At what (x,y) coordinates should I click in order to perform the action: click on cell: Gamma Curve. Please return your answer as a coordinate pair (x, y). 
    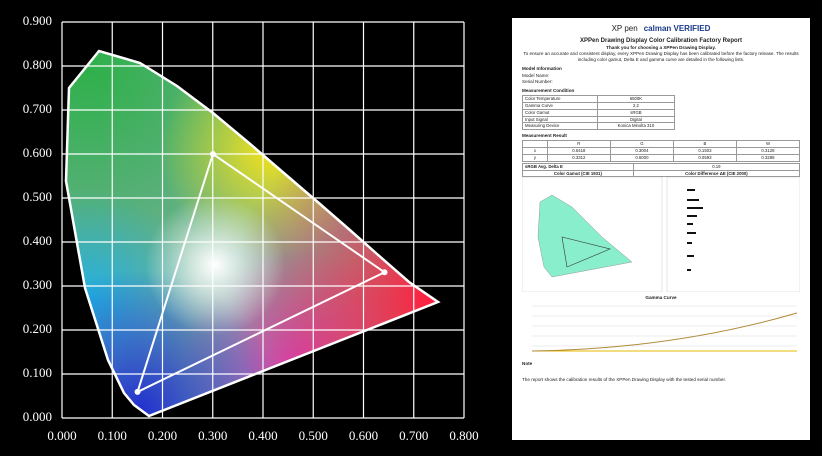
    Looking at the image, I should click on (560, 106).